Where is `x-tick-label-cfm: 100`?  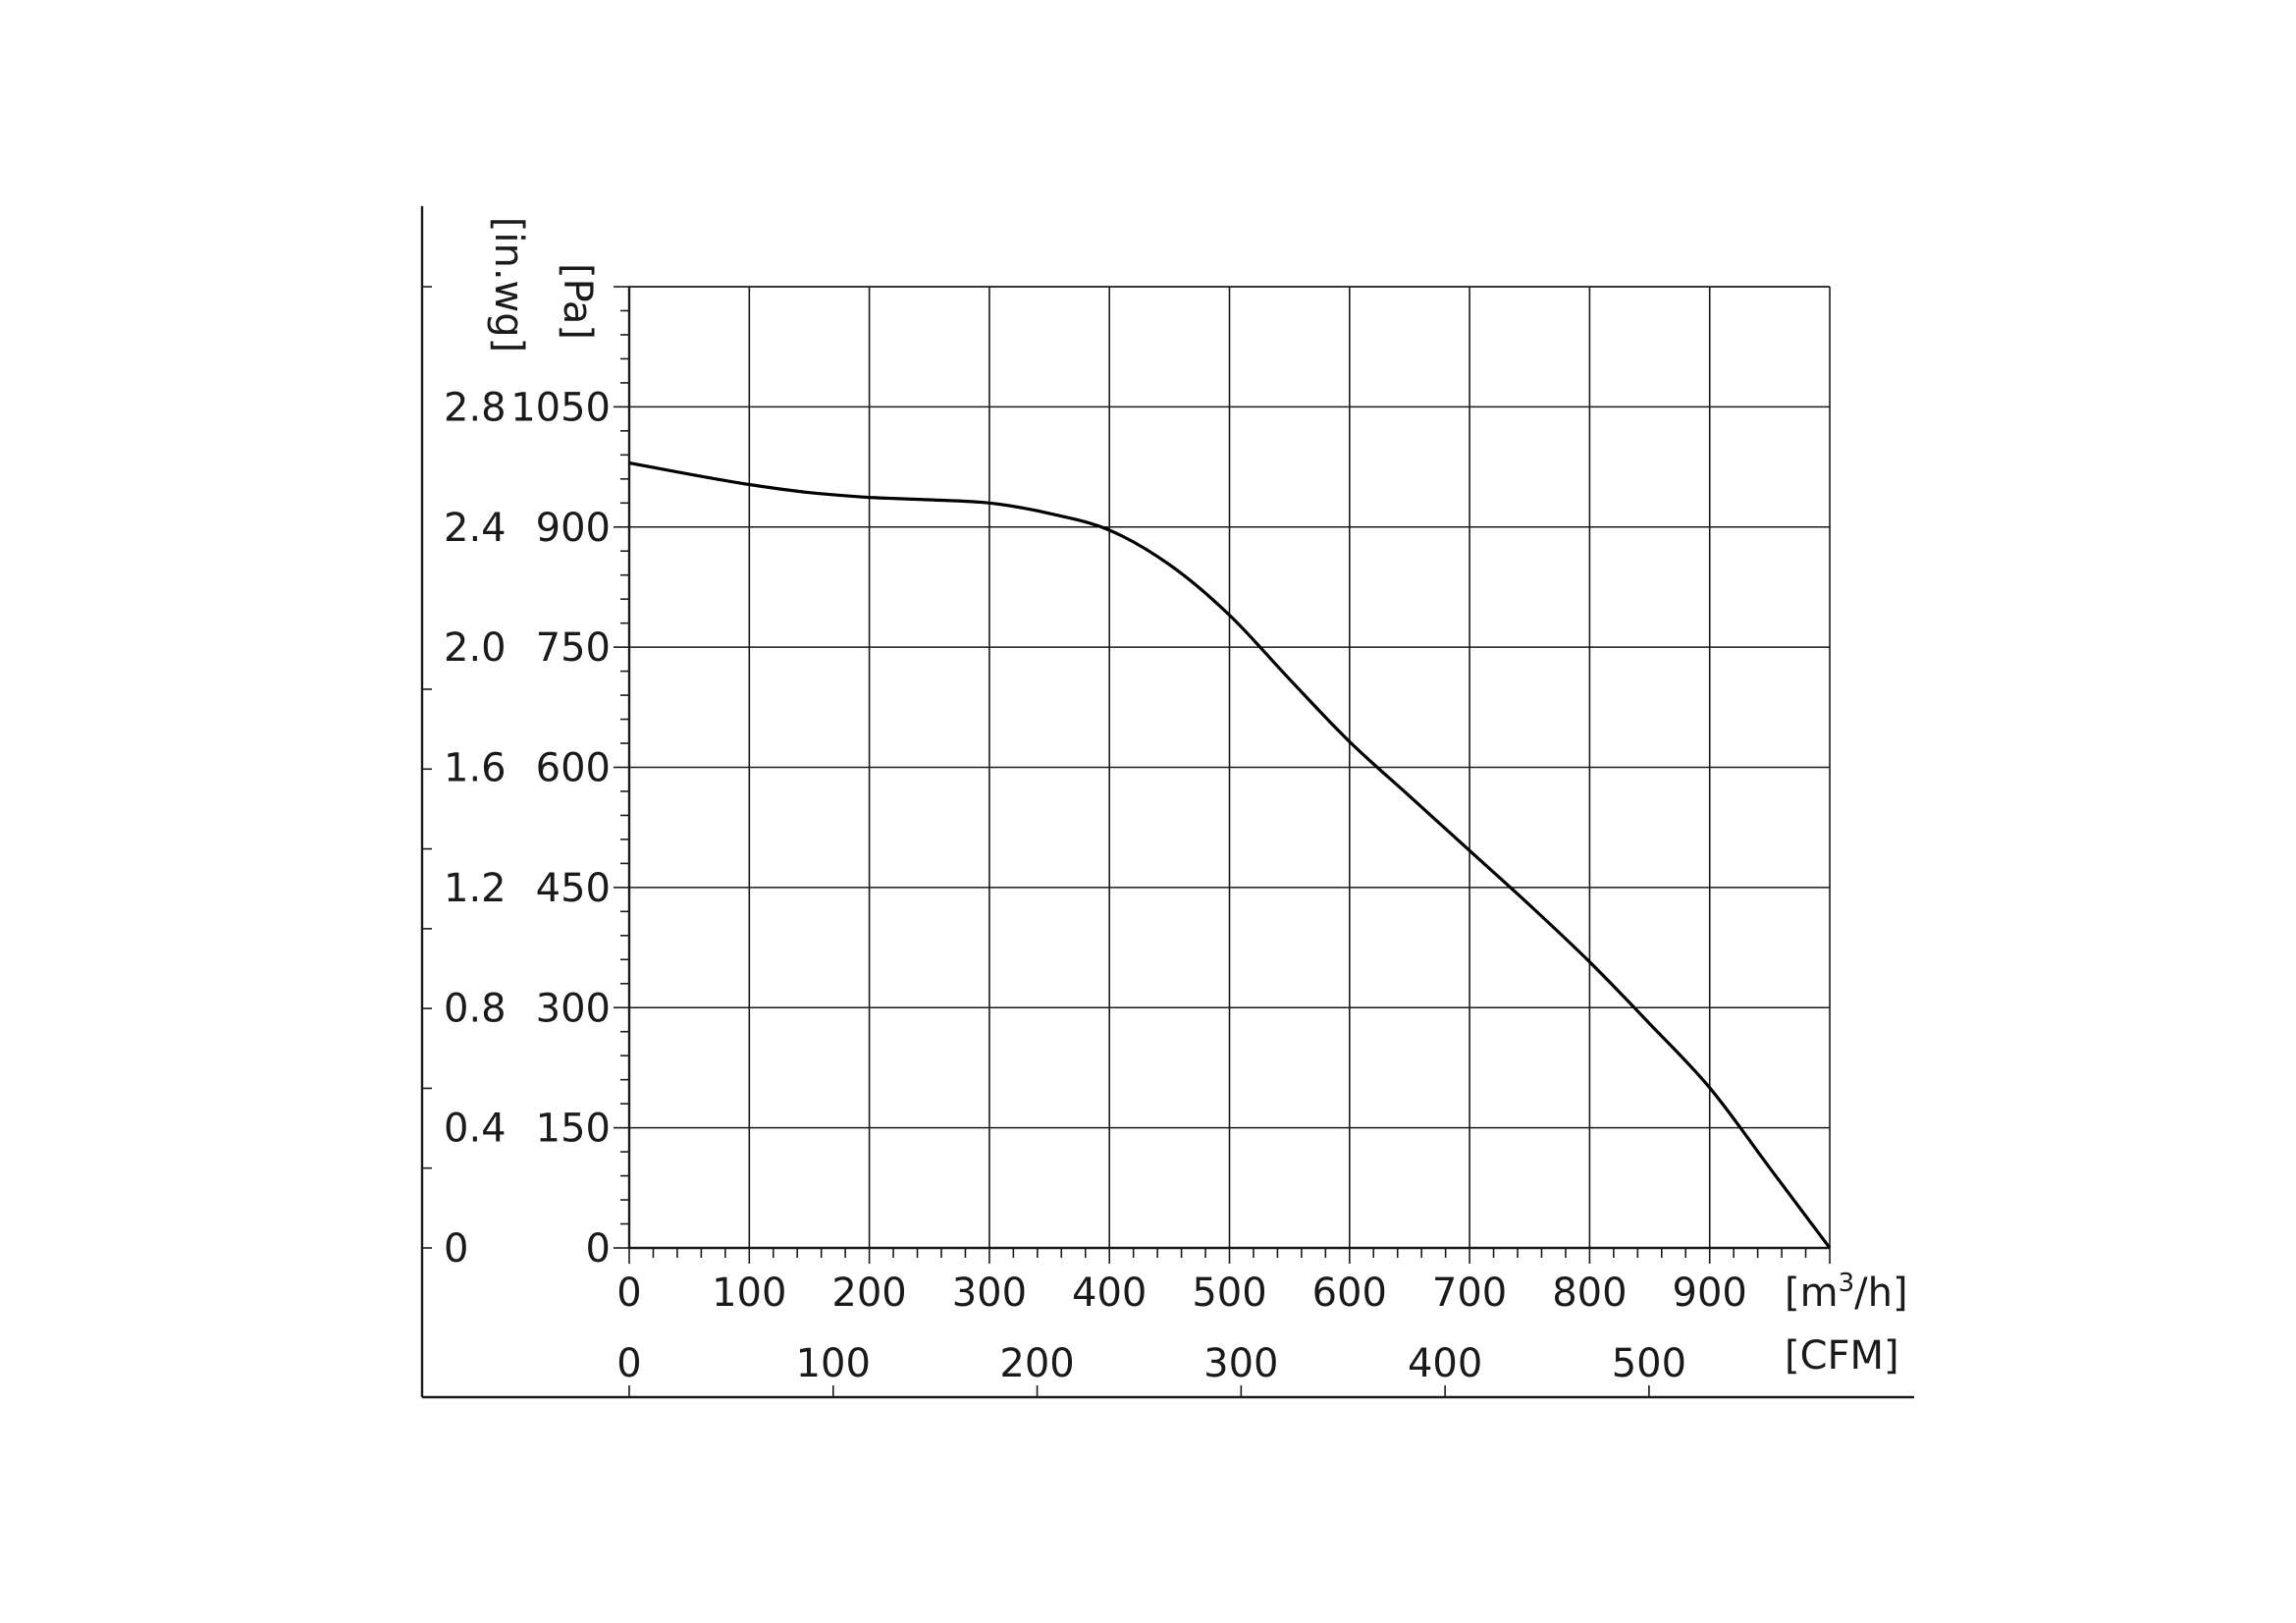 x-tick-label-cfm: 100 is located at coordinates (834, 1364).